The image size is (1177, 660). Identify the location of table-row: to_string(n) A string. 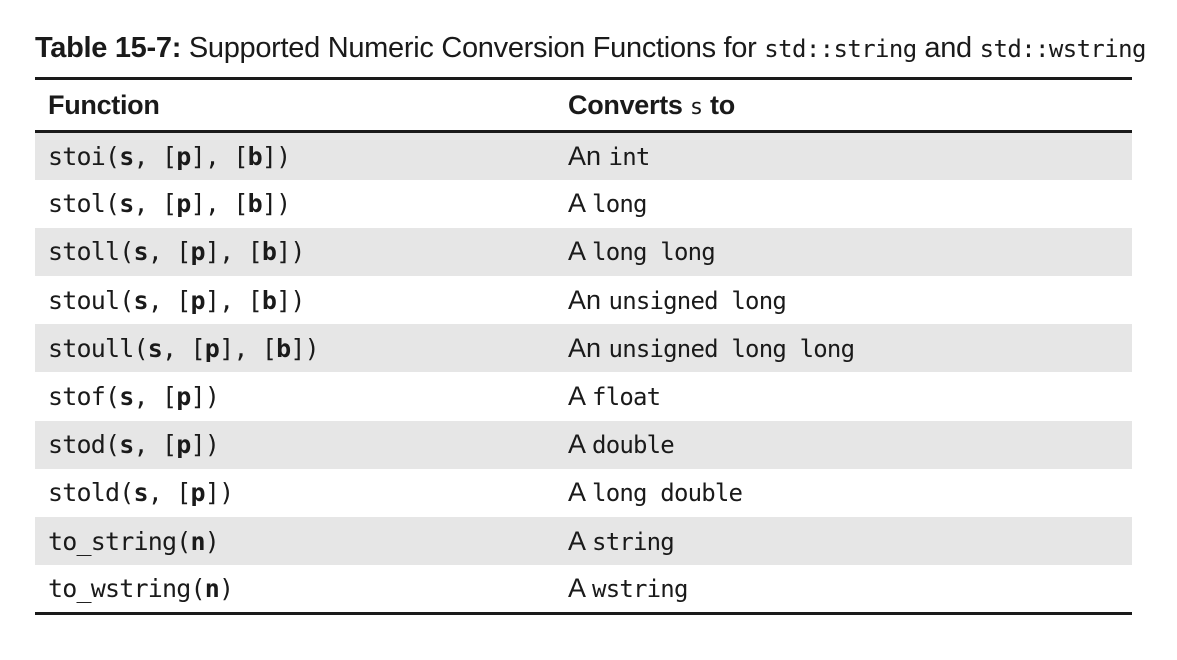
(583, 541).